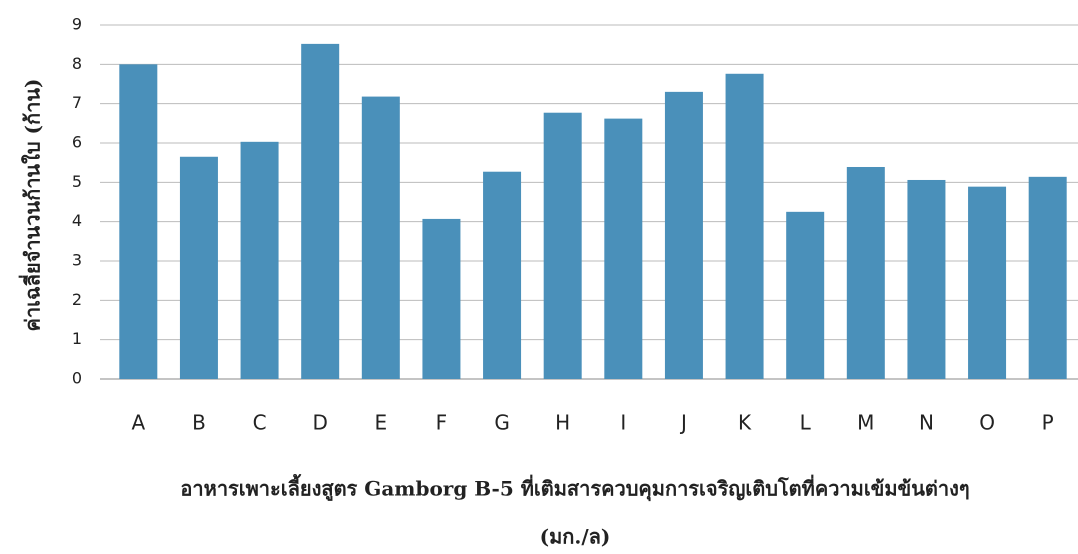 This screenshot has height=554, width=1078. What do you see at coordinates (319, 423) in the screenshot?
I see `x-tick-label: D` at bounding box center [319, 423].